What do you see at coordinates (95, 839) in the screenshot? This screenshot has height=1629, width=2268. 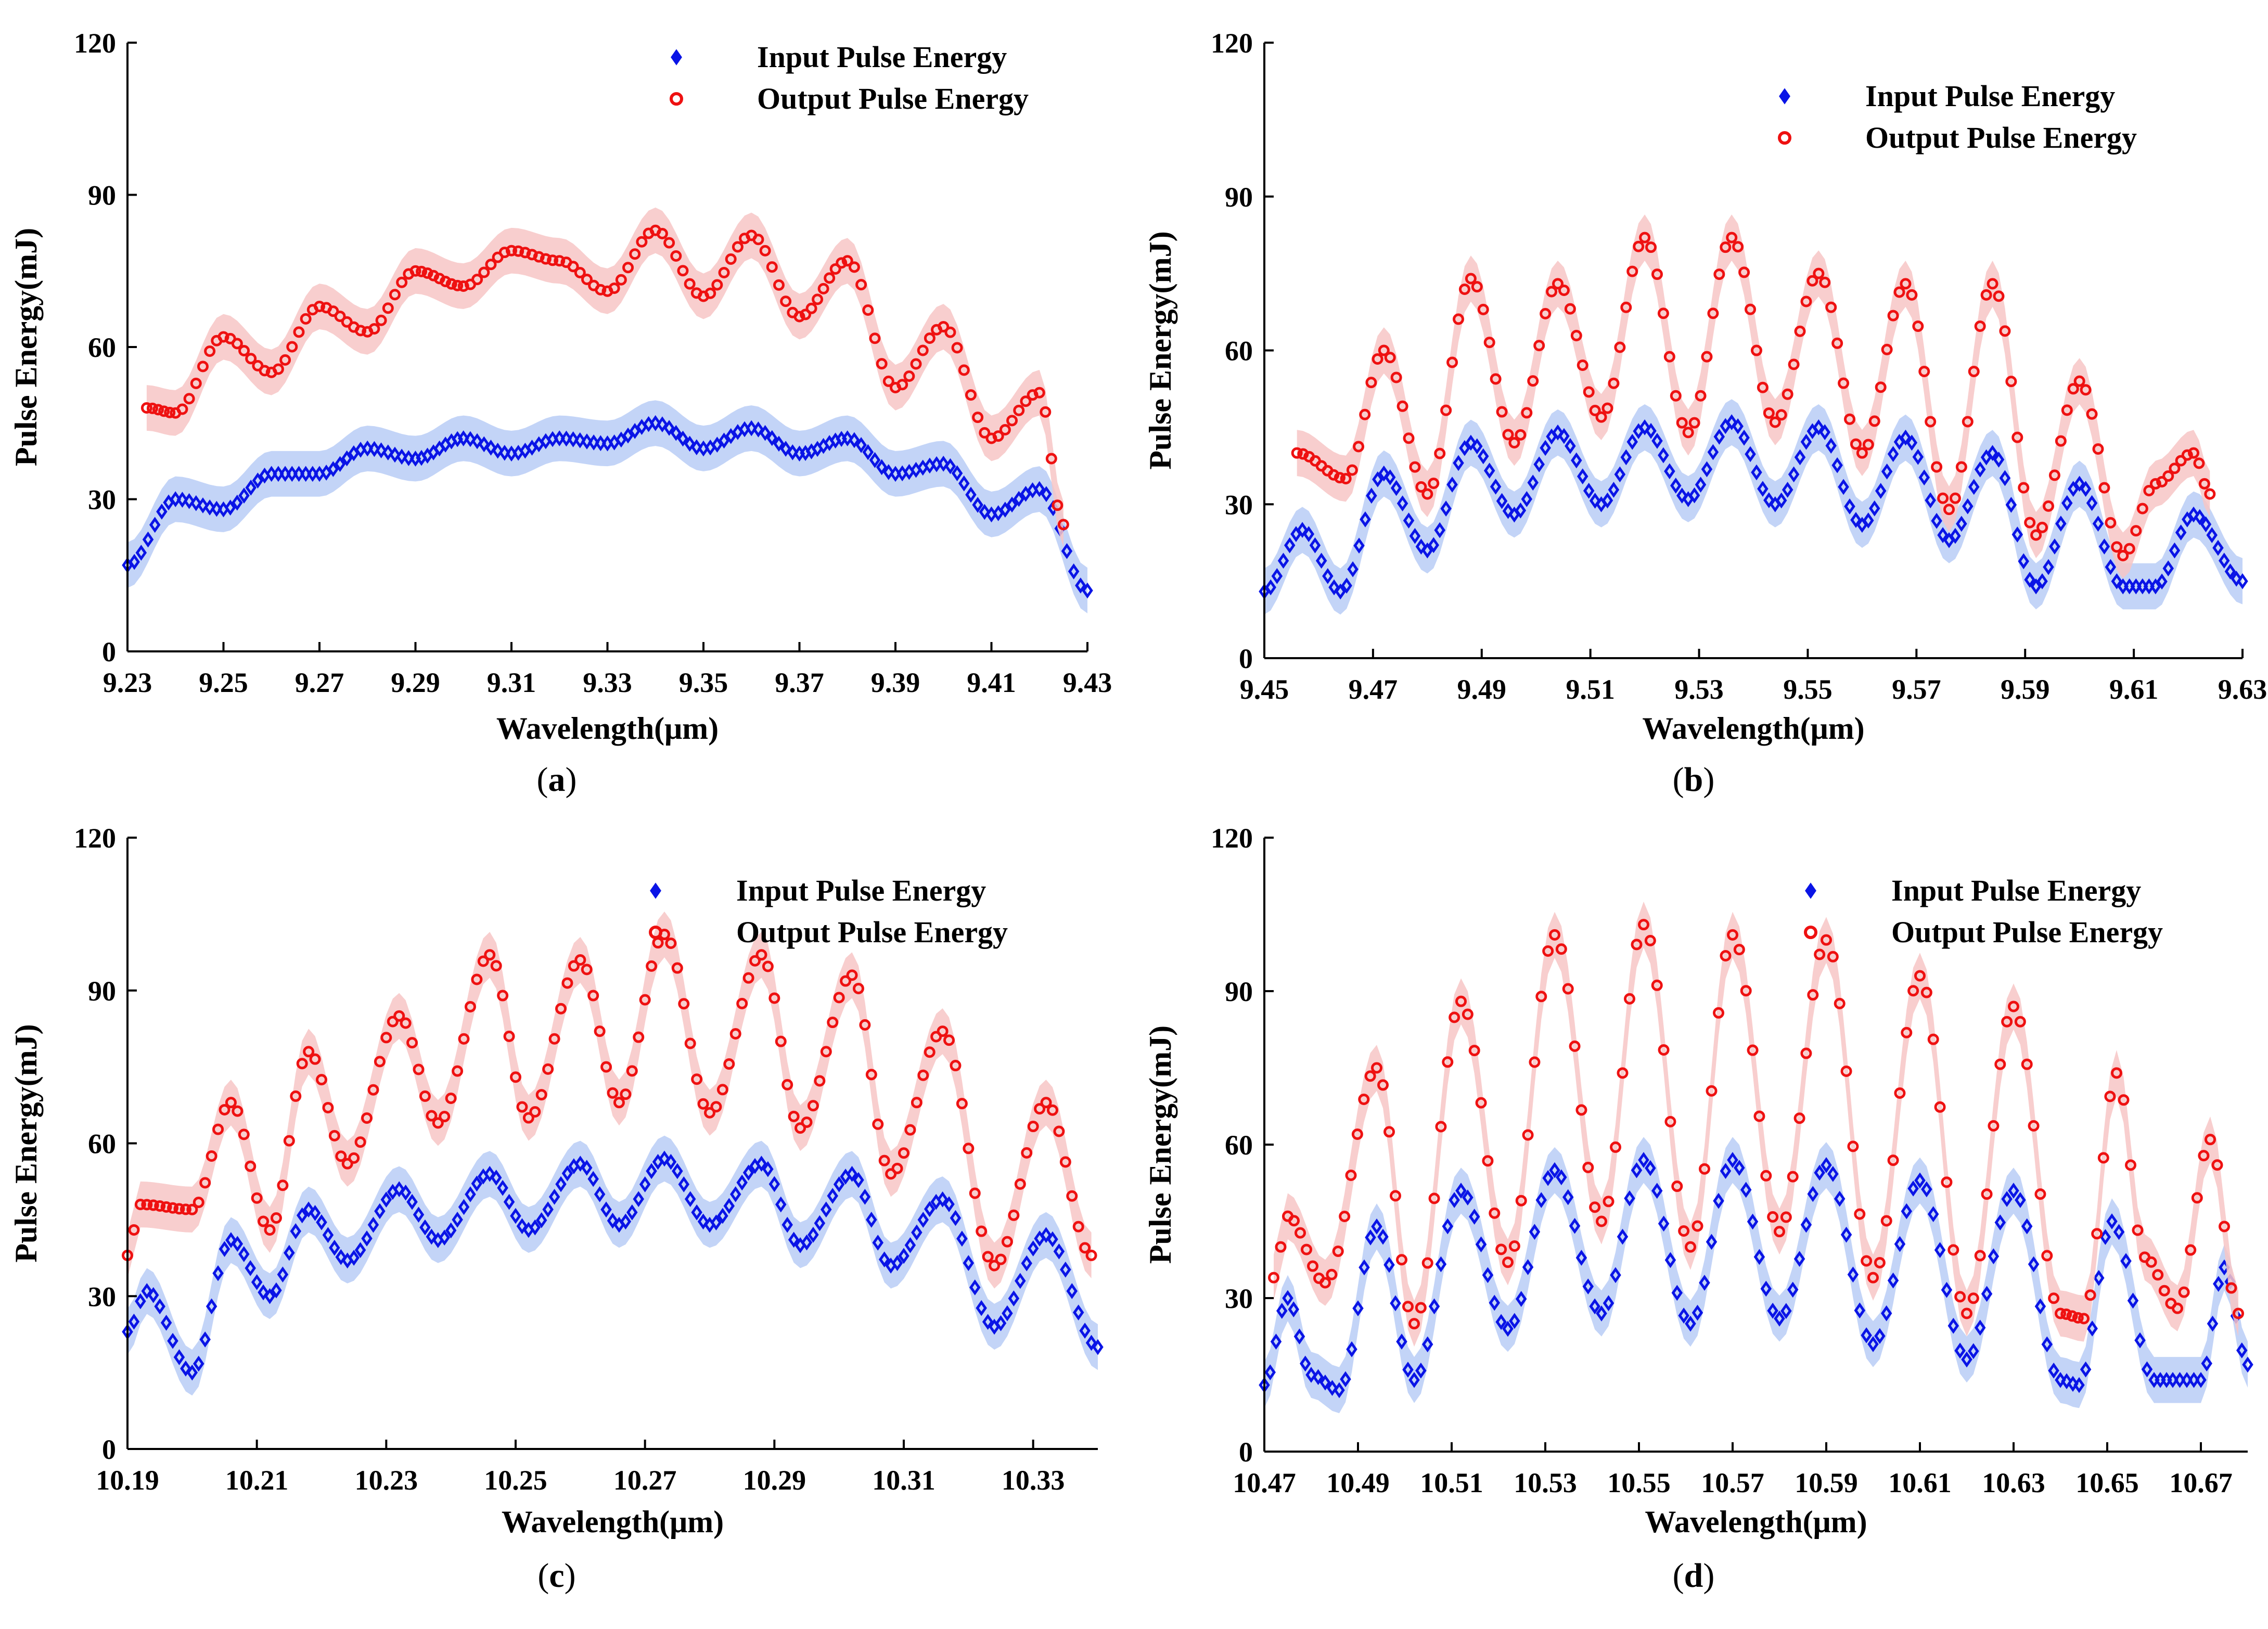 I see `y-tick-label: 120` at bounding box center [95, 839].